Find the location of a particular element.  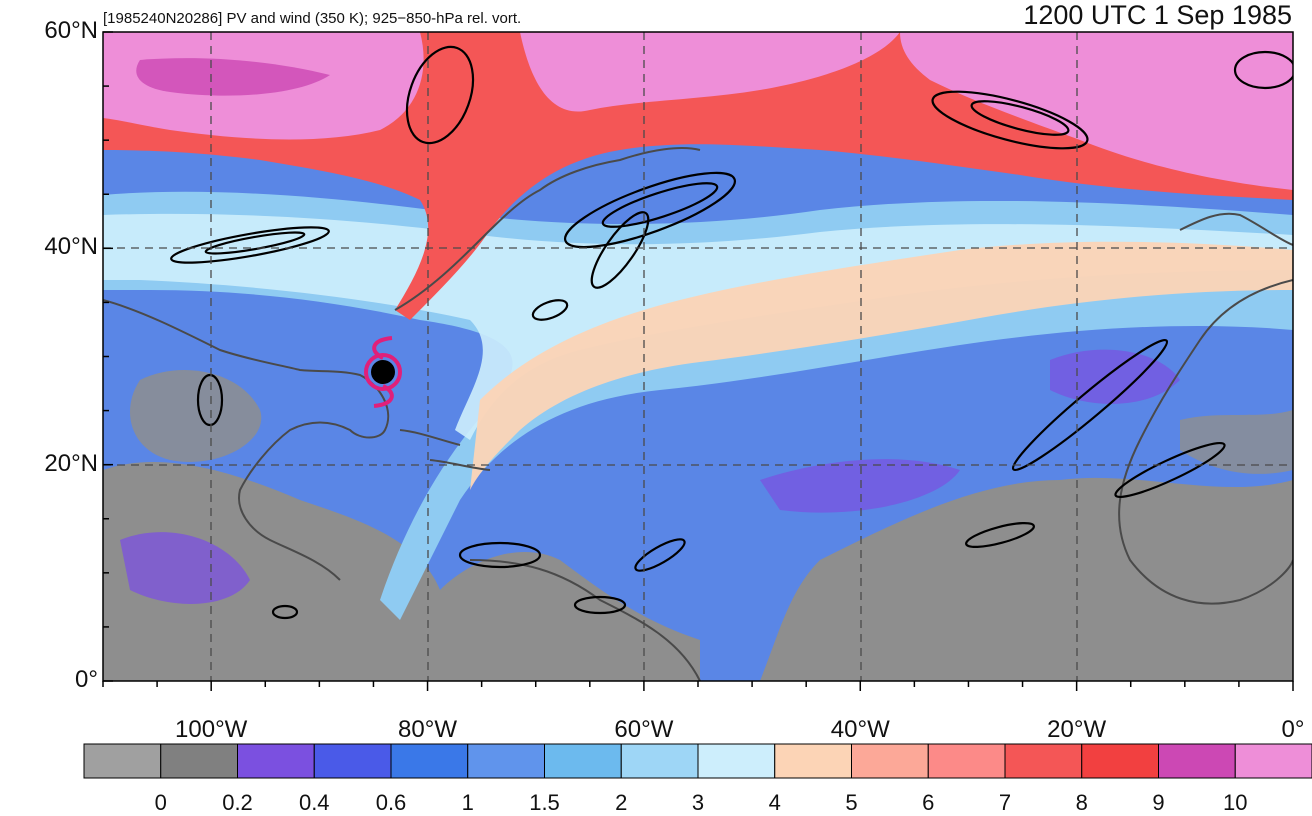

pv-magenta-patch is located at coordinates (233, 77).